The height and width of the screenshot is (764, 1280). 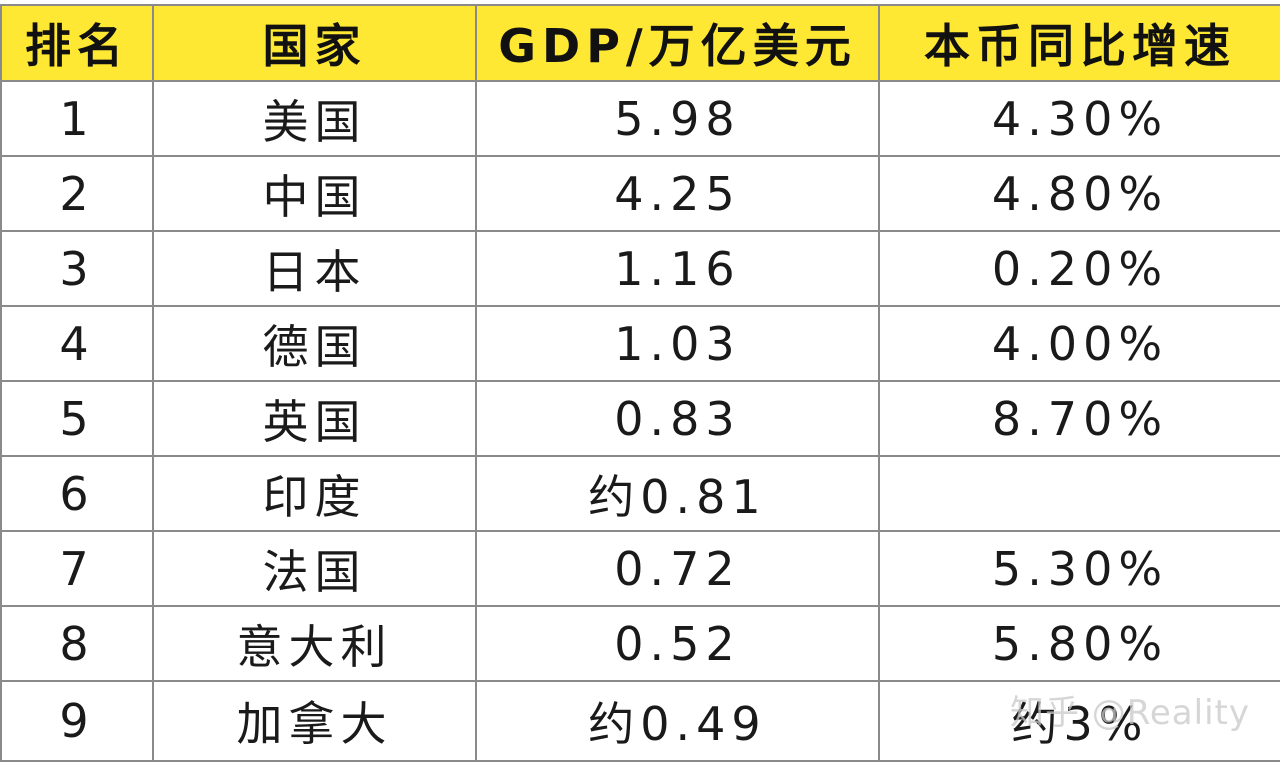 What do you see at coordinates (77, 118) in the screenshot?
I see `cell-rank: 1` at bounding box center [77, 118].